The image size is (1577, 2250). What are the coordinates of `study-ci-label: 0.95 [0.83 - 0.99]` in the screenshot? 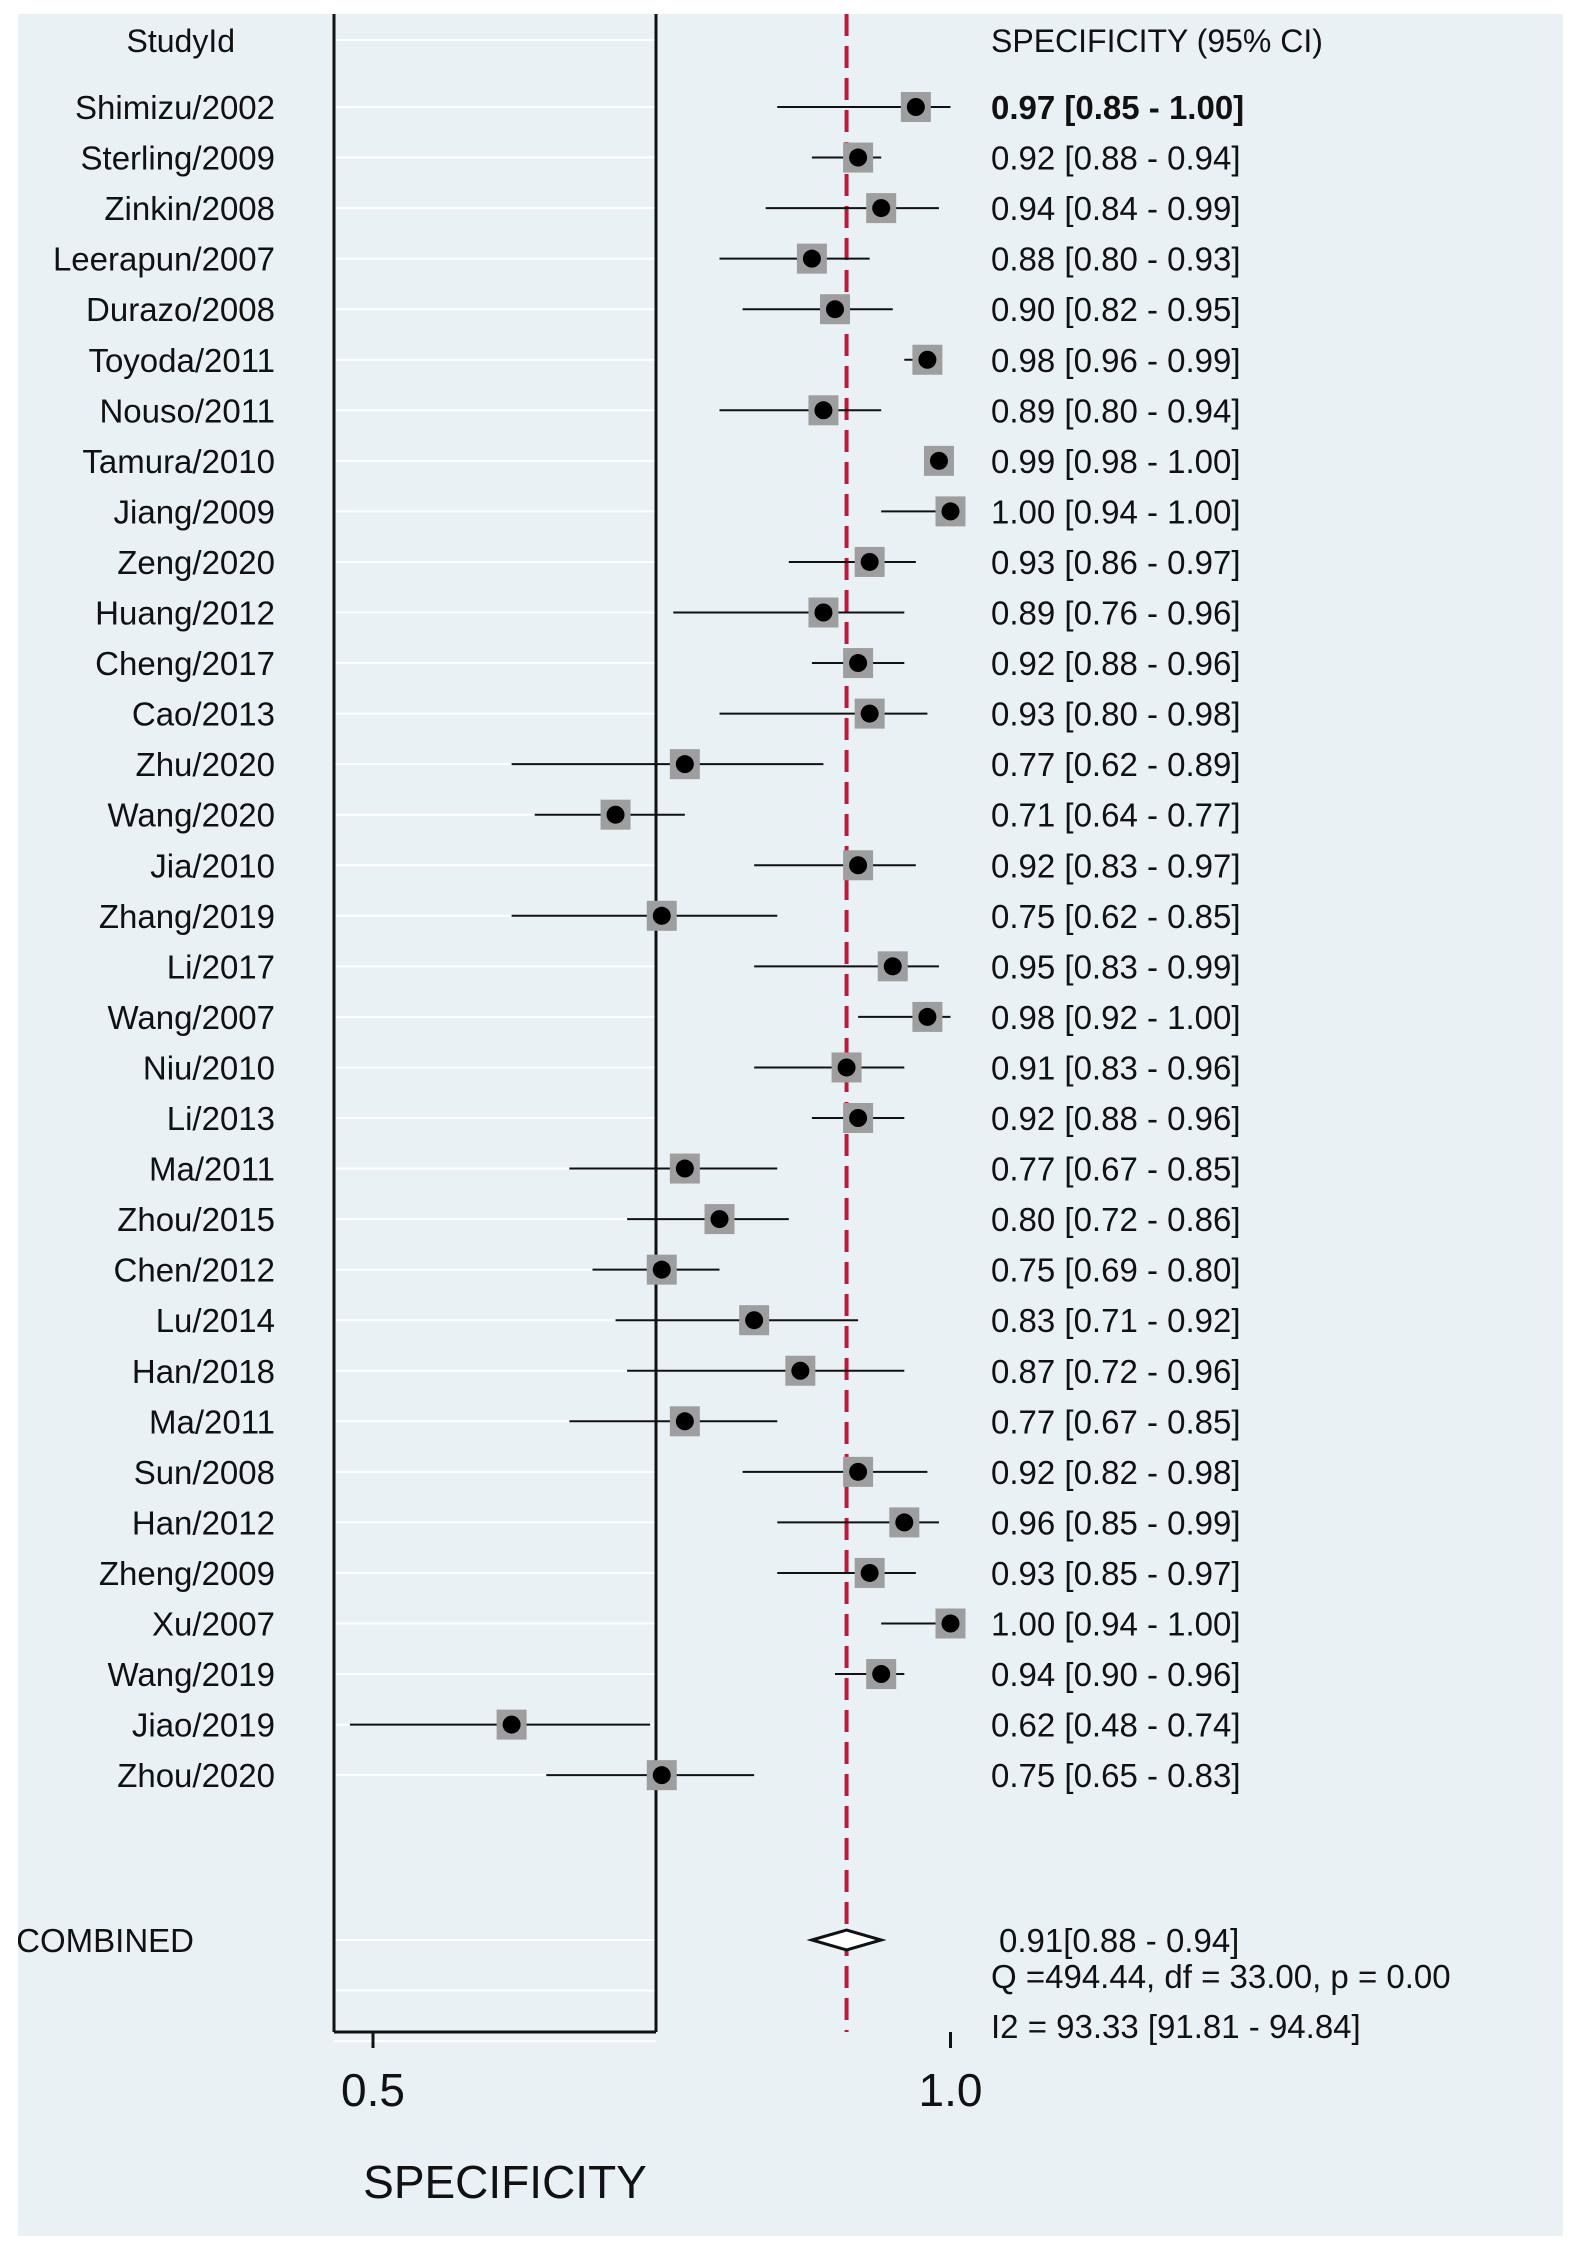 It's located at (1116, 966).